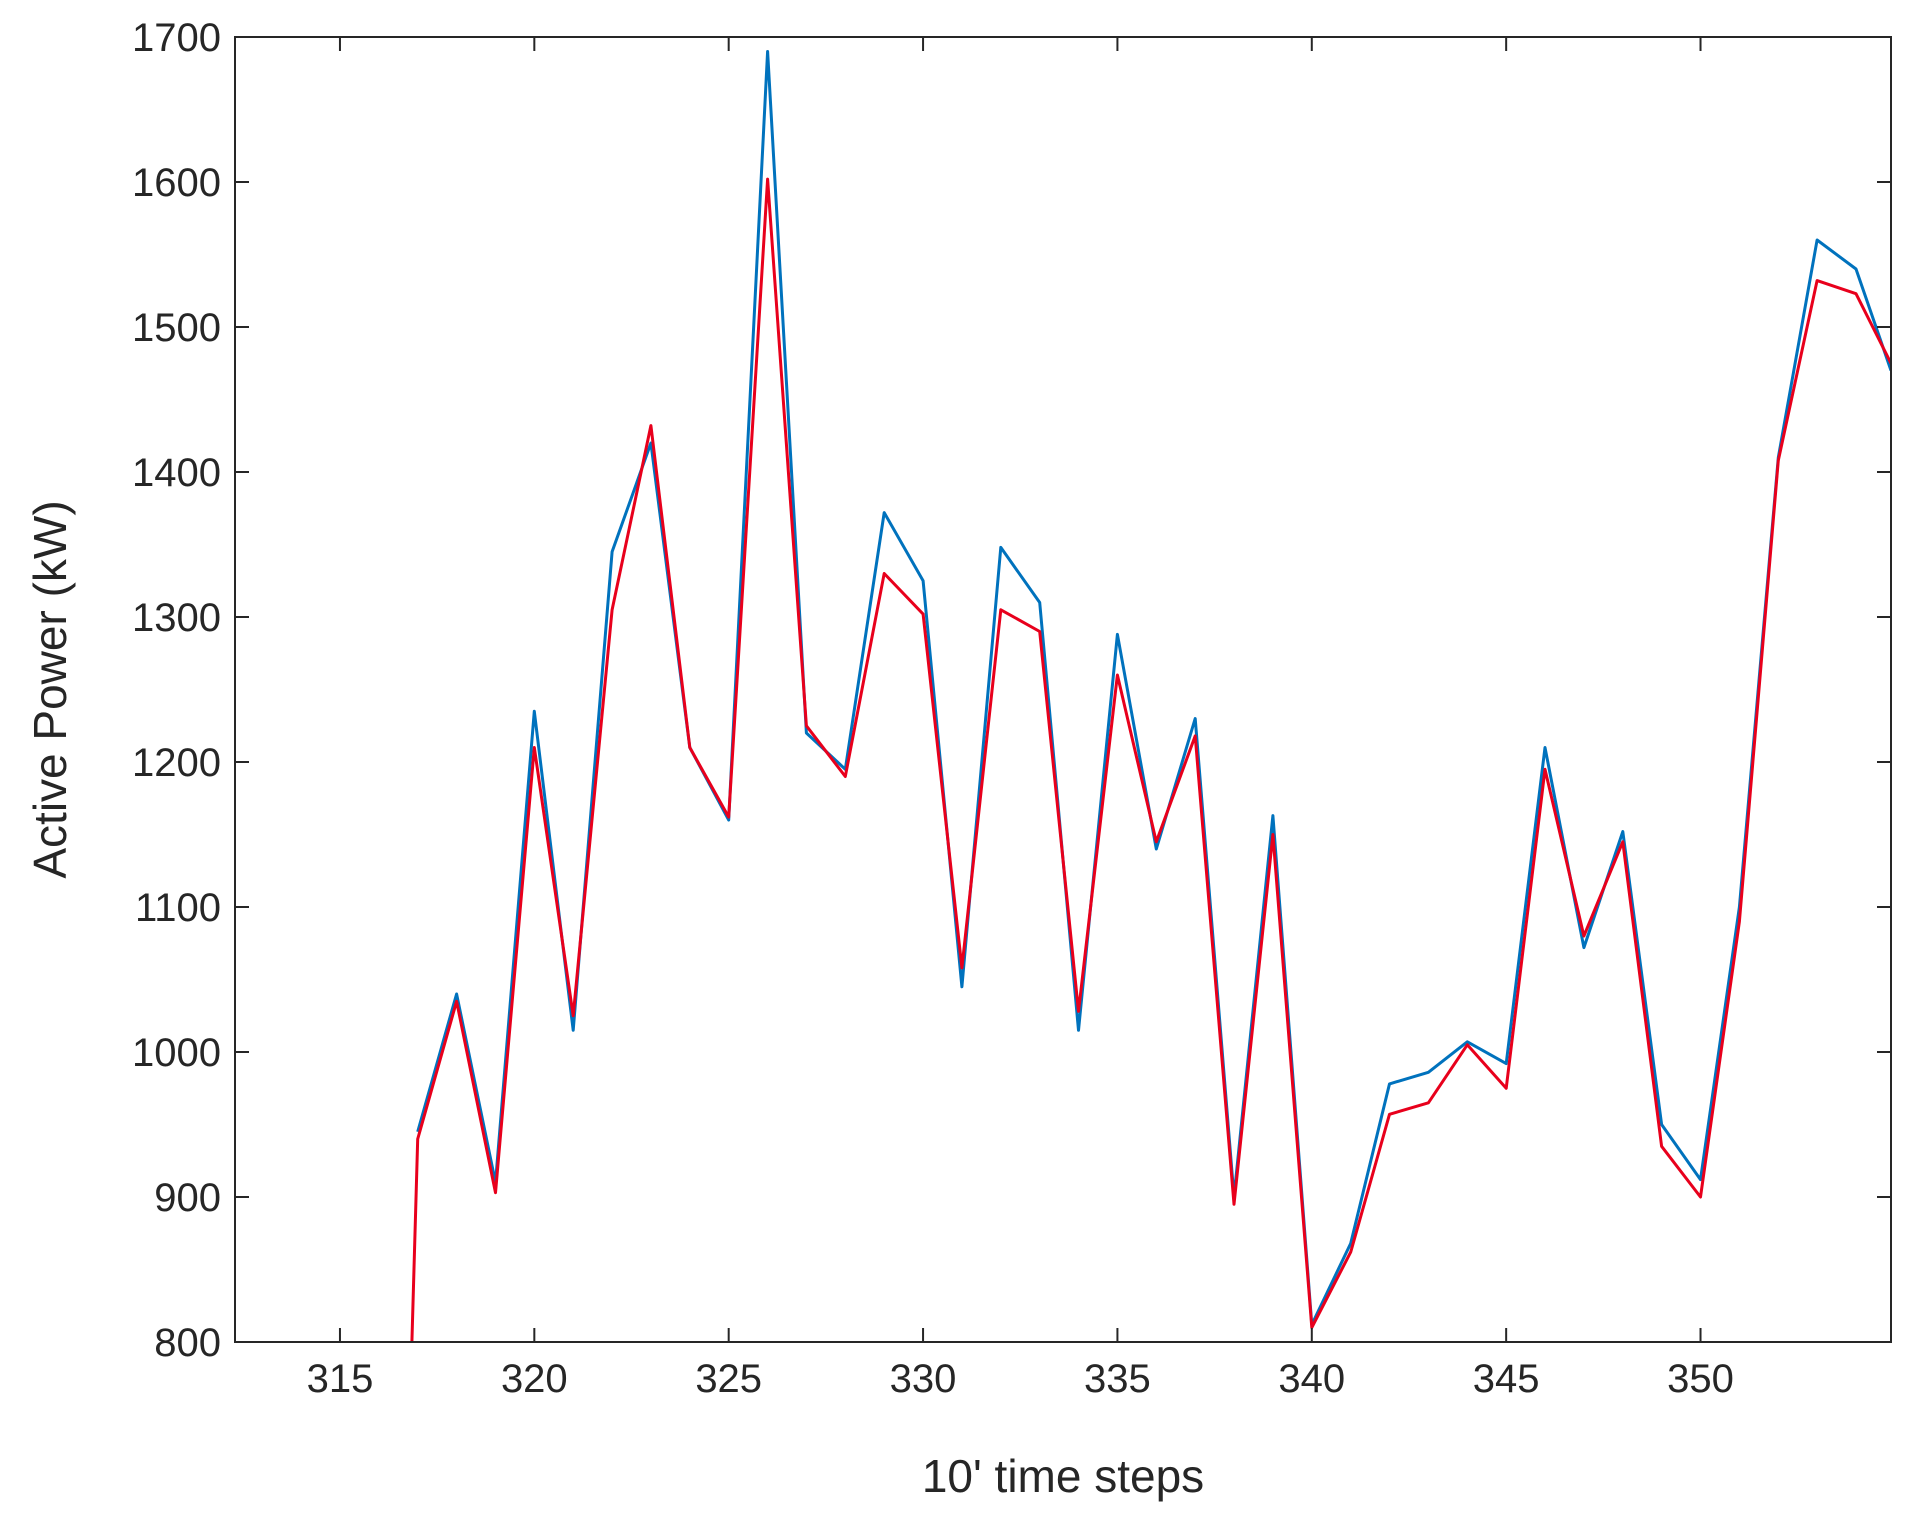  Describe the element at coordinates (187, 1198) in the screenshot. I see `y-tick-label: 900` at that location.